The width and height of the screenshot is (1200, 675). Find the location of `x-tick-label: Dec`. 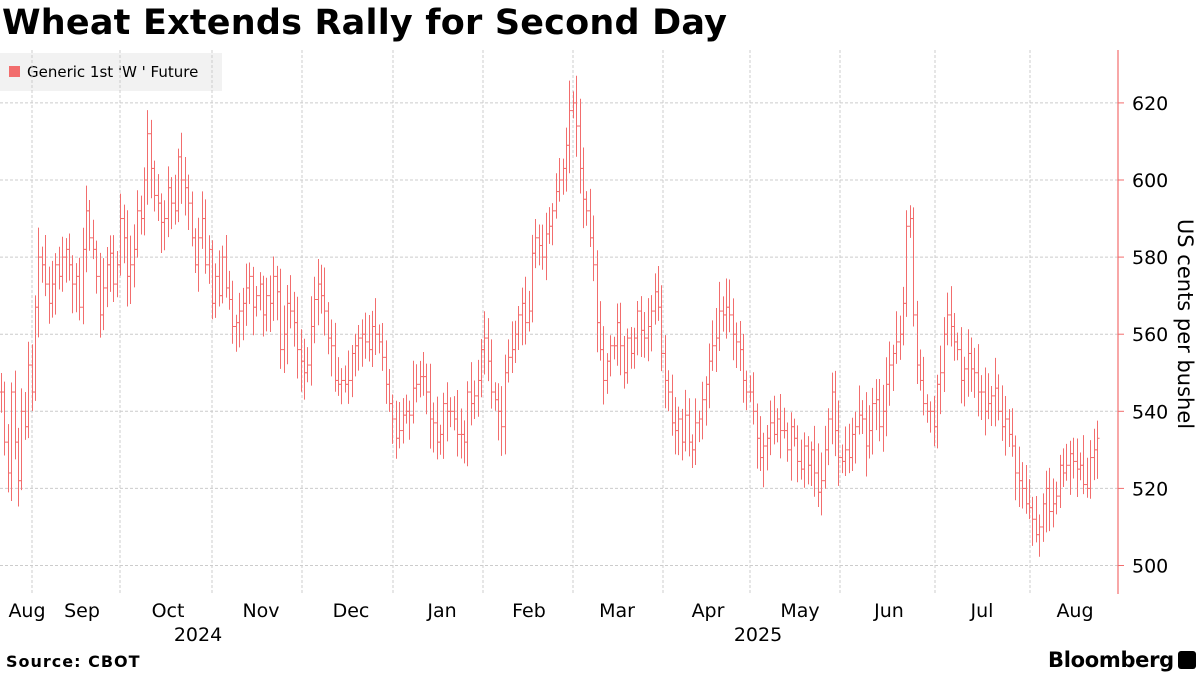

x-tick-label: Dec is located at coordinates (351, 611).